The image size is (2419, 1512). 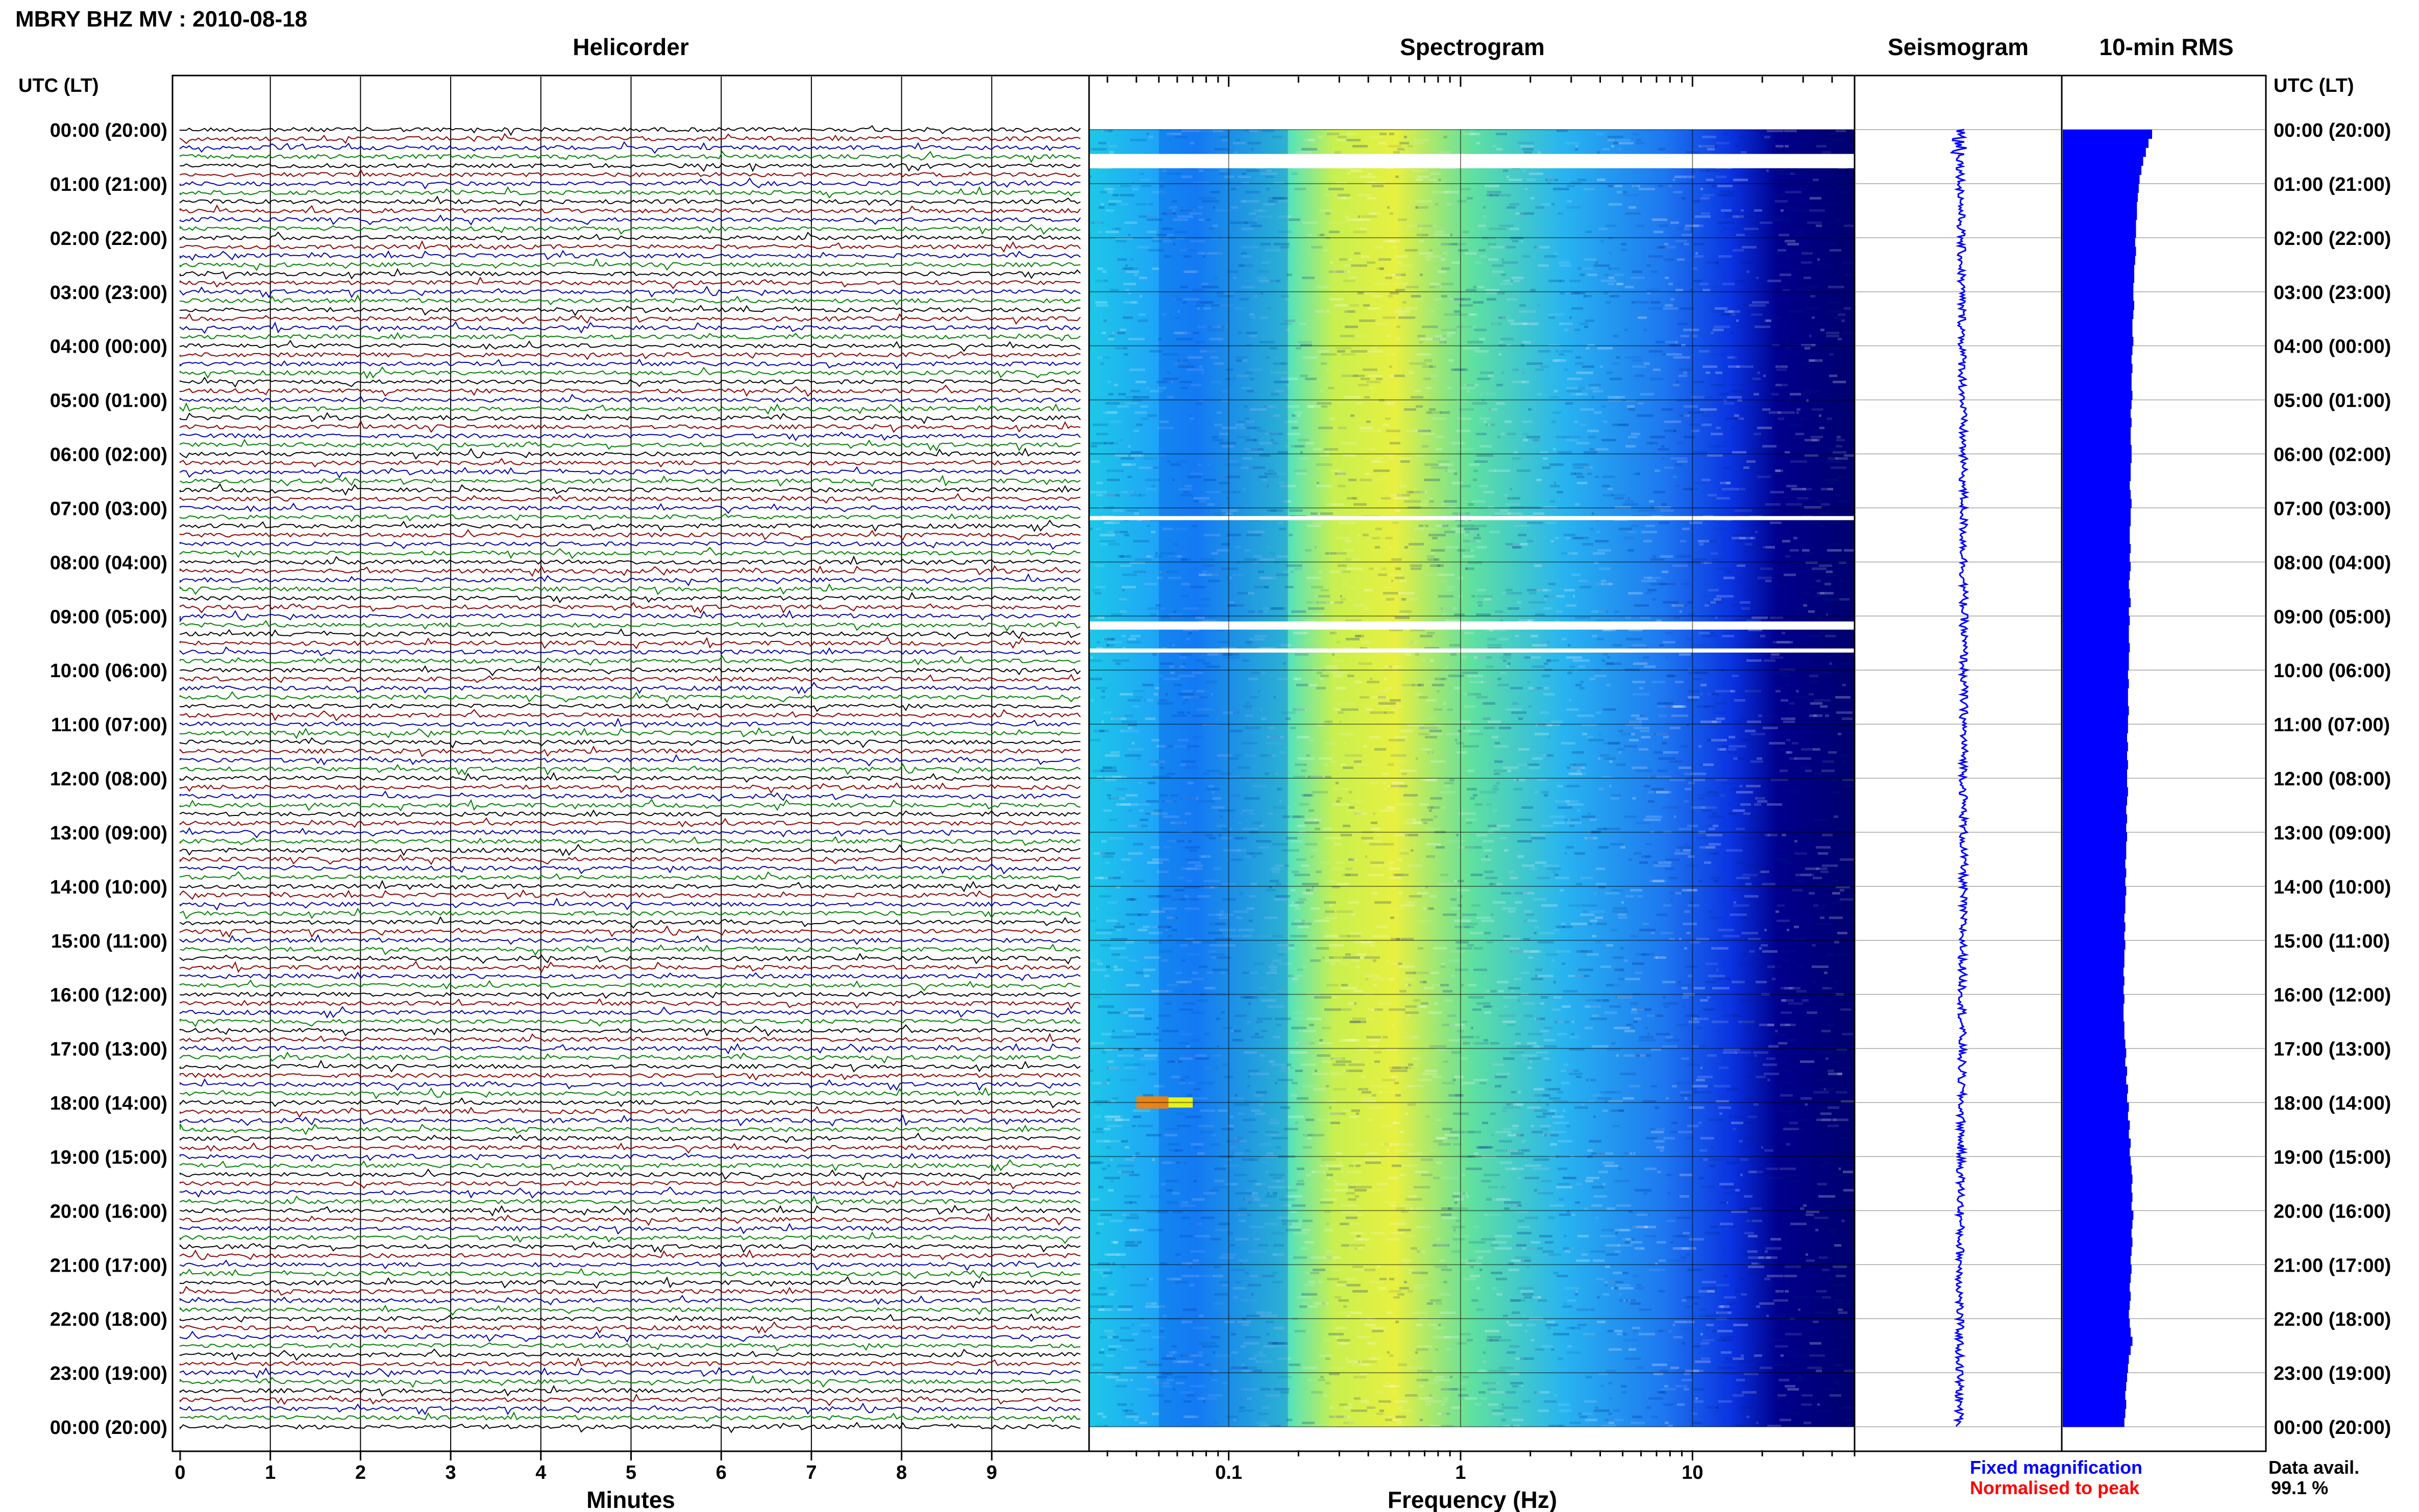 What do you see at coordinates (2332, 455) in the screenshot?
I see `time-label-right: 06:00 (02:00)` at bounding box center [2332, 455].